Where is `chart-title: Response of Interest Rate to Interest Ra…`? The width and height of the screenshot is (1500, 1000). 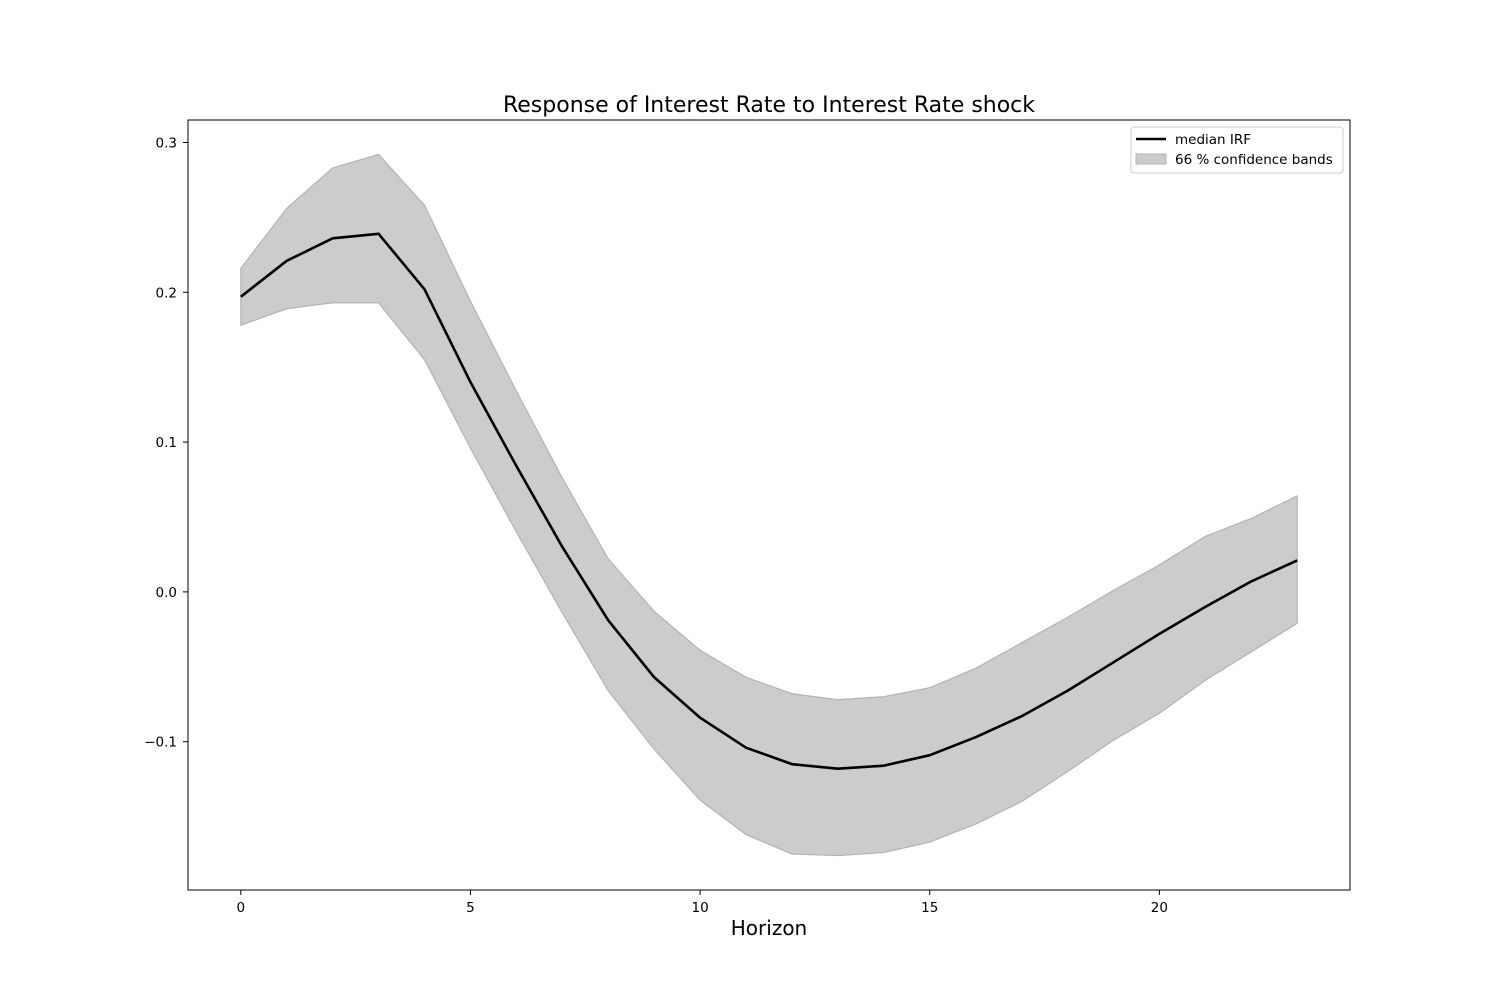 chart-title: Response of Interest Rate to Interest Ra… is located at coordinates (769, 105).